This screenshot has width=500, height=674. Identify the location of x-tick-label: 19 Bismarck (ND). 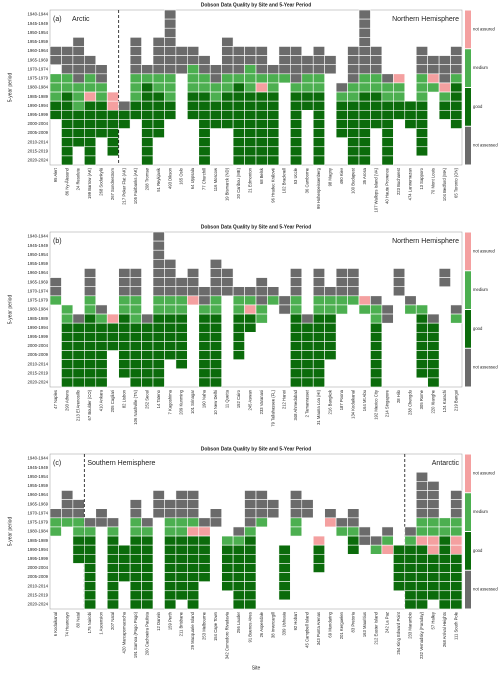
(226, 184).